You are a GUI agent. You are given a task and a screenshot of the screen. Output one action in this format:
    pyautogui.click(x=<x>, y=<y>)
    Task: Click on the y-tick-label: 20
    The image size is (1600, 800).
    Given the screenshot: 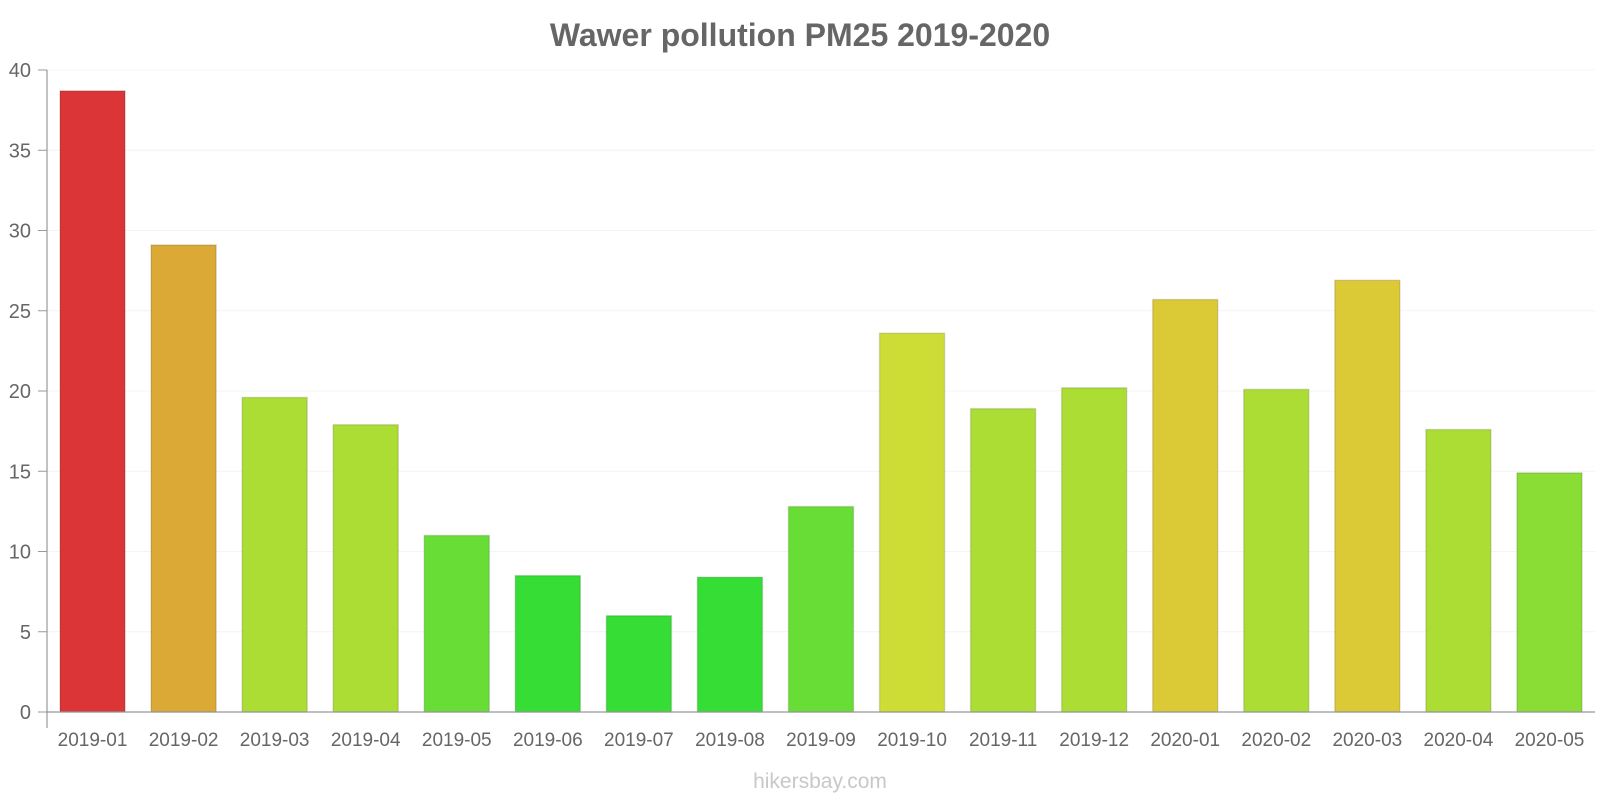 What is the action you would take?
    pyautogui.click(x=20, y=392)
    